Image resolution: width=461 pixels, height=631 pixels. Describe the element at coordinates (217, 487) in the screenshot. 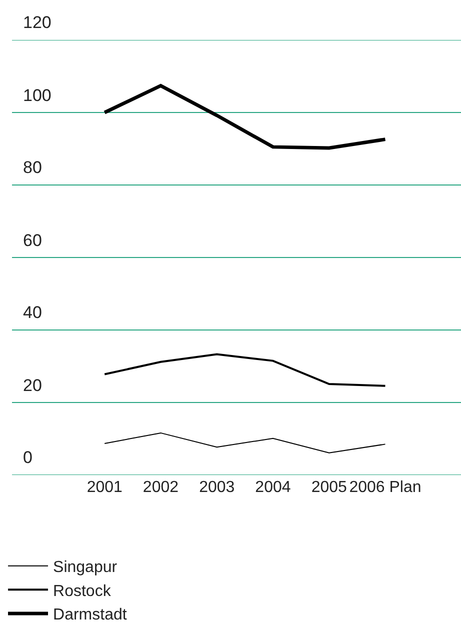

I see `x-tick-label: 2003` at that location.